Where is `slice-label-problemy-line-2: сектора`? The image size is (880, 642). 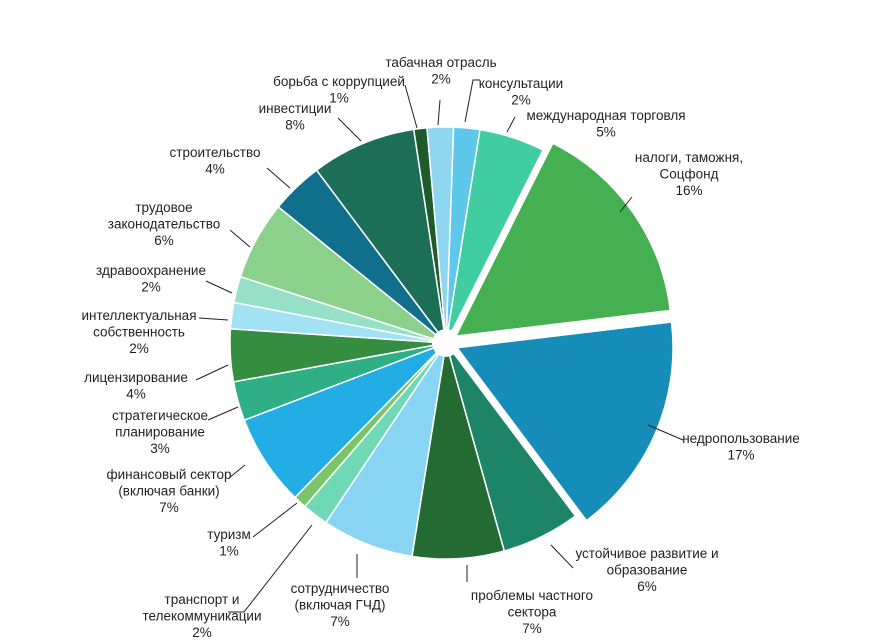 slice-label-problemy-line-2: сектора is located at coordinates (532, 612).